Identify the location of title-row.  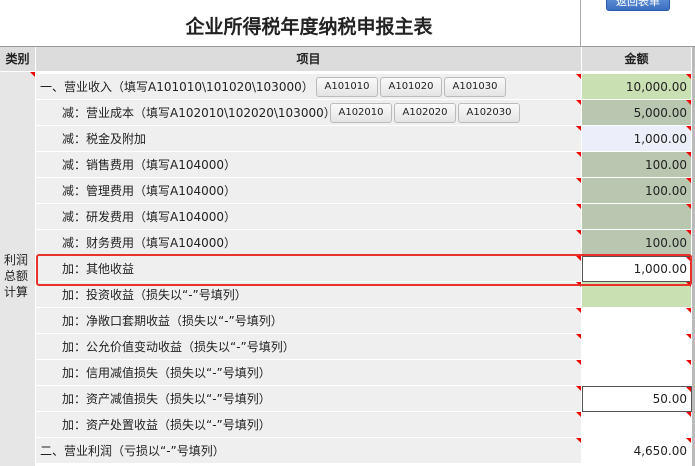
(347, 23).